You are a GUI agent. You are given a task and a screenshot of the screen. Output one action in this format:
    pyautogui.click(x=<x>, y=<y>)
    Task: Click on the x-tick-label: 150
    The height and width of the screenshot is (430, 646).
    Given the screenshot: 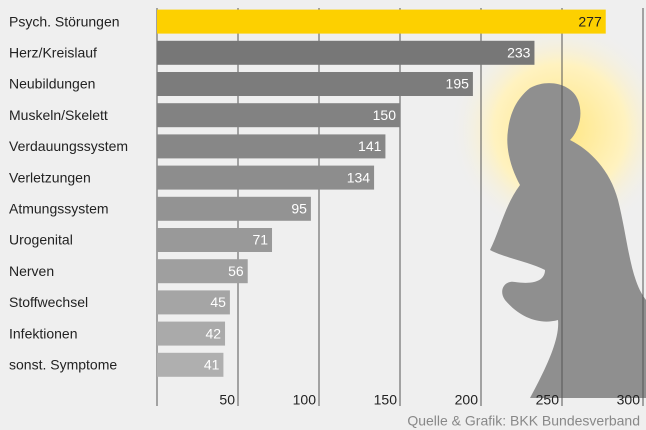 What is the action you would take?
    pyautogui.click(x=386, y=400)
    